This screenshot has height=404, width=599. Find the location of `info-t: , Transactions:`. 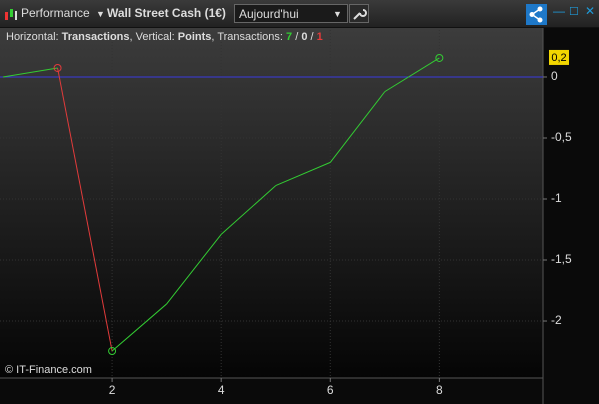

info-t: , Transactions: is located at coordinates (248, 37).